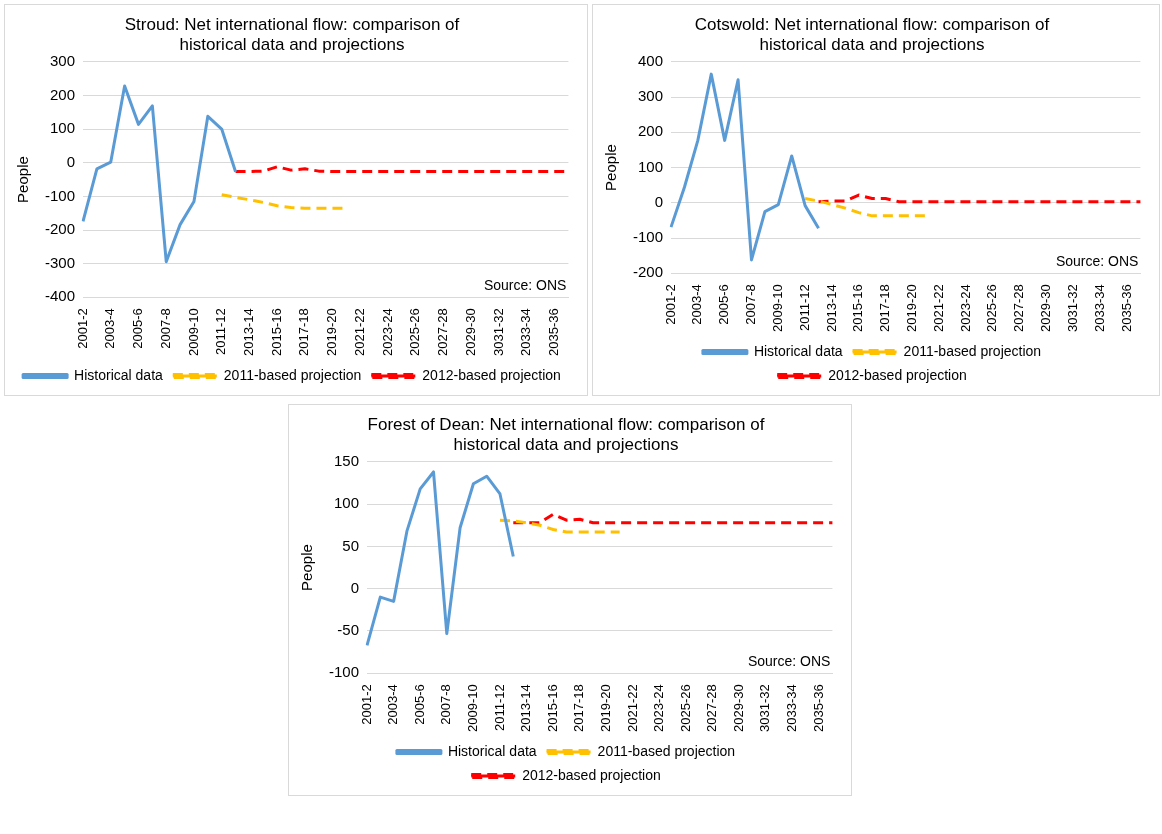  I want to click on y-tick-label: -400, so click(60, 296).